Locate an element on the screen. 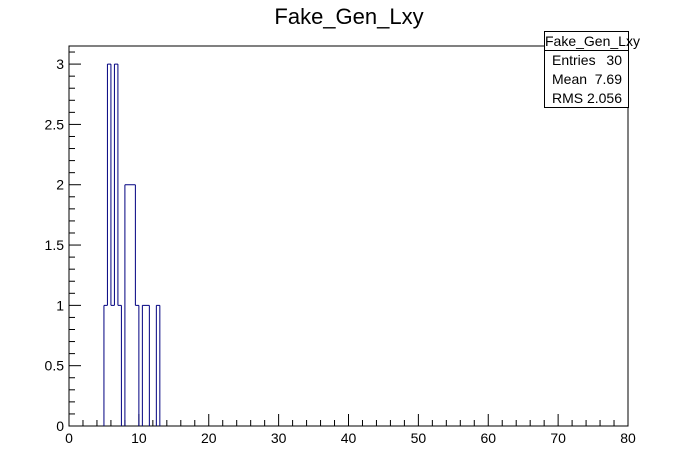 The width and height of the screenshot is (698, 474). histogram-series-line is located at coordinates (132, 244).